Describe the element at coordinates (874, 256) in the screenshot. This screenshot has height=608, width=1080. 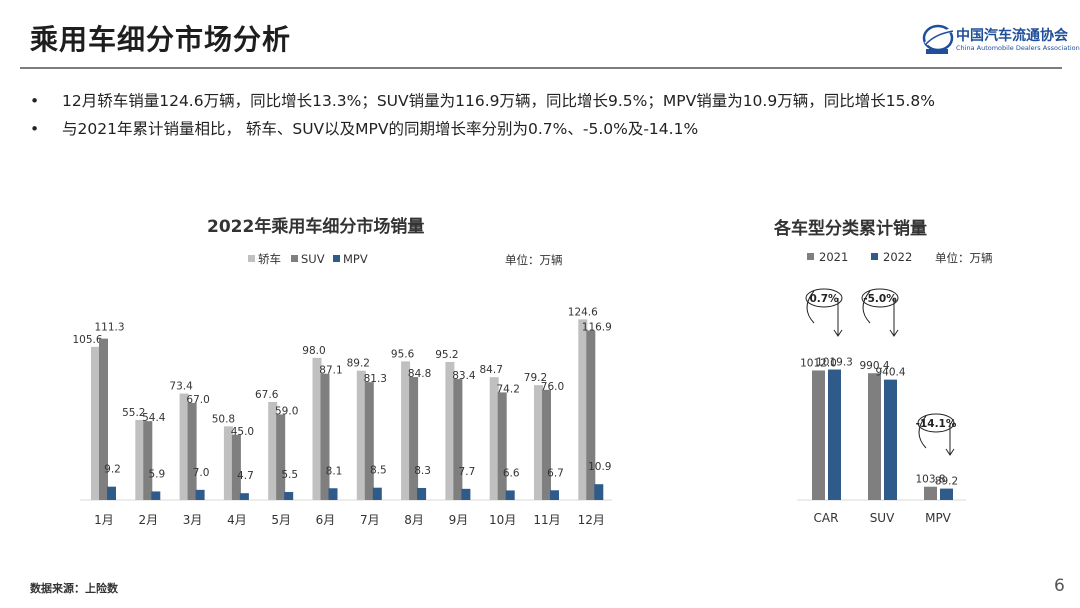
I see `legend-swatch-2022` at that location.